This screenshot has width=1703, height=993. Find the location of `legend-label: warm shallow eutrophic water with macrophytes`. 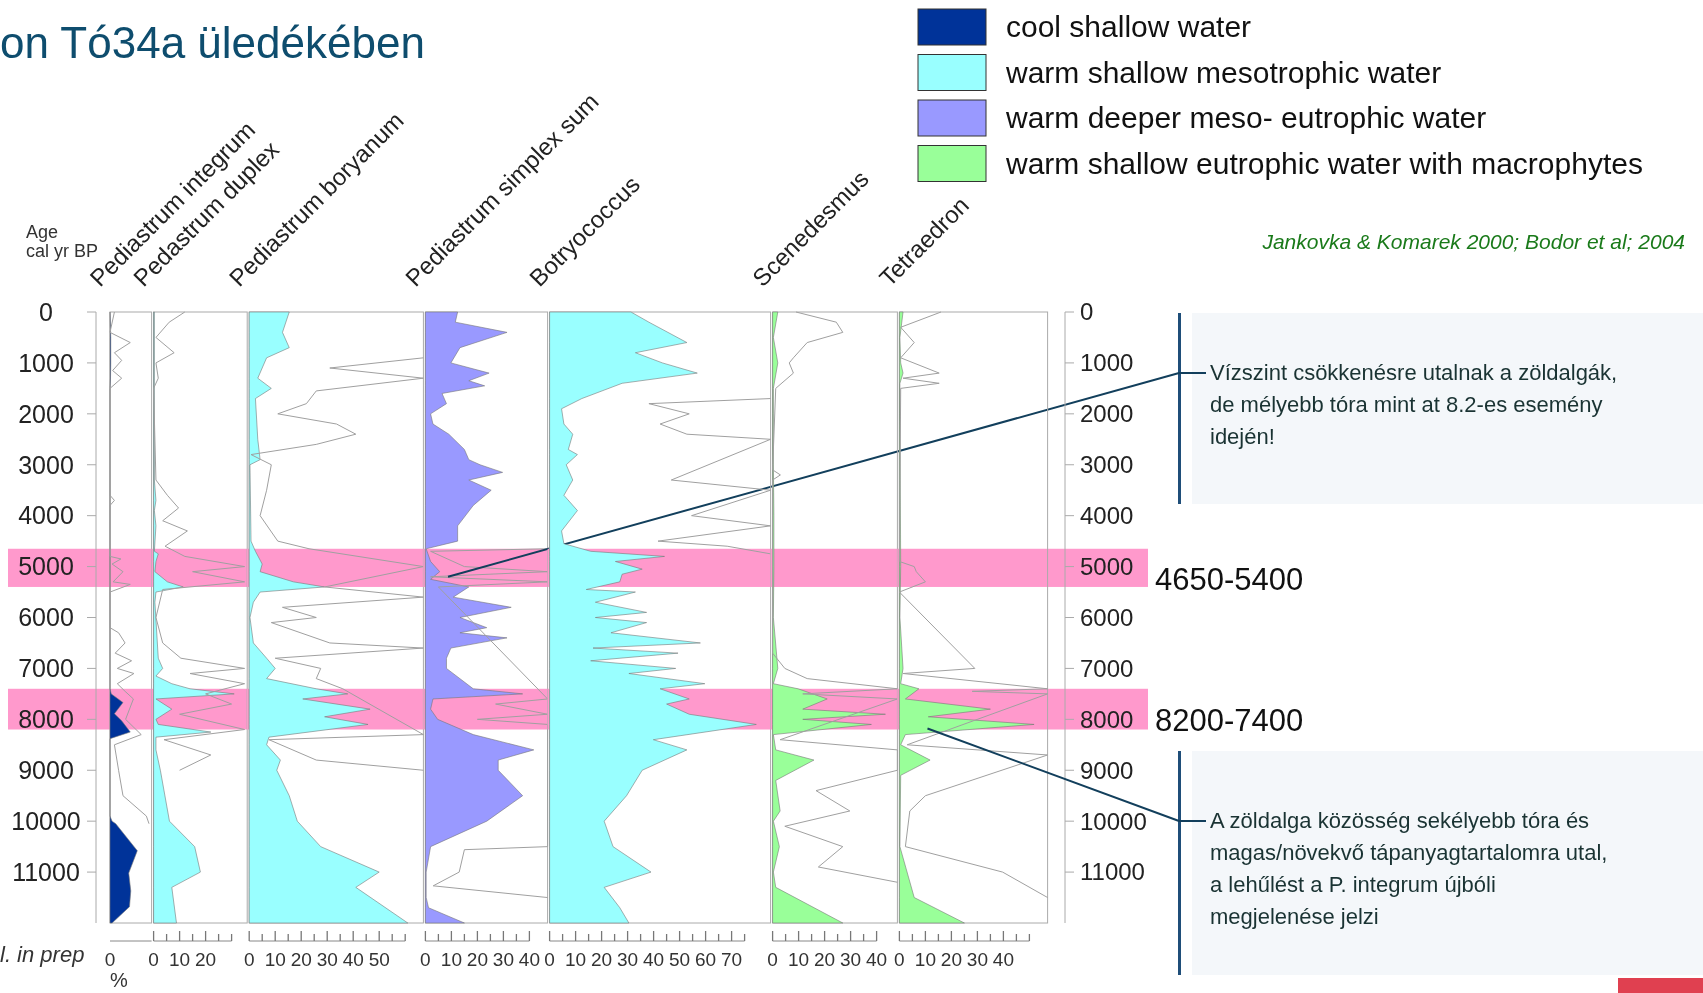

legend-label: warm shallow eutrophic water with macrophytes is located at coordinates (1324, 163).